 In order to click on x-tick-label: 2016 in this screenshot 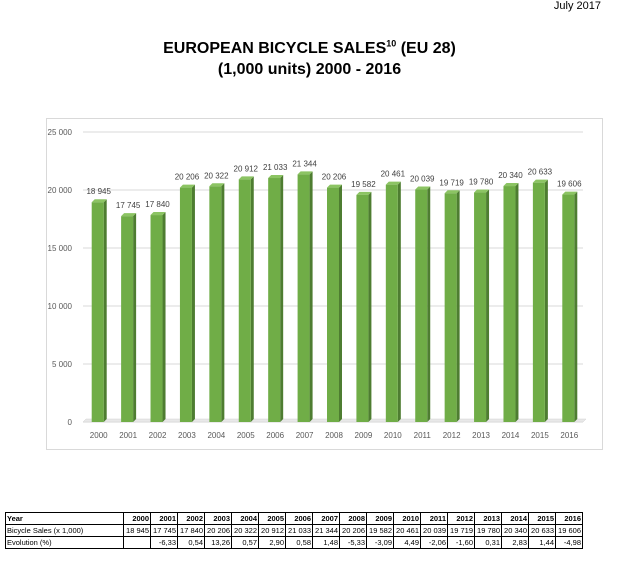, I will do `click(569, 435)`.